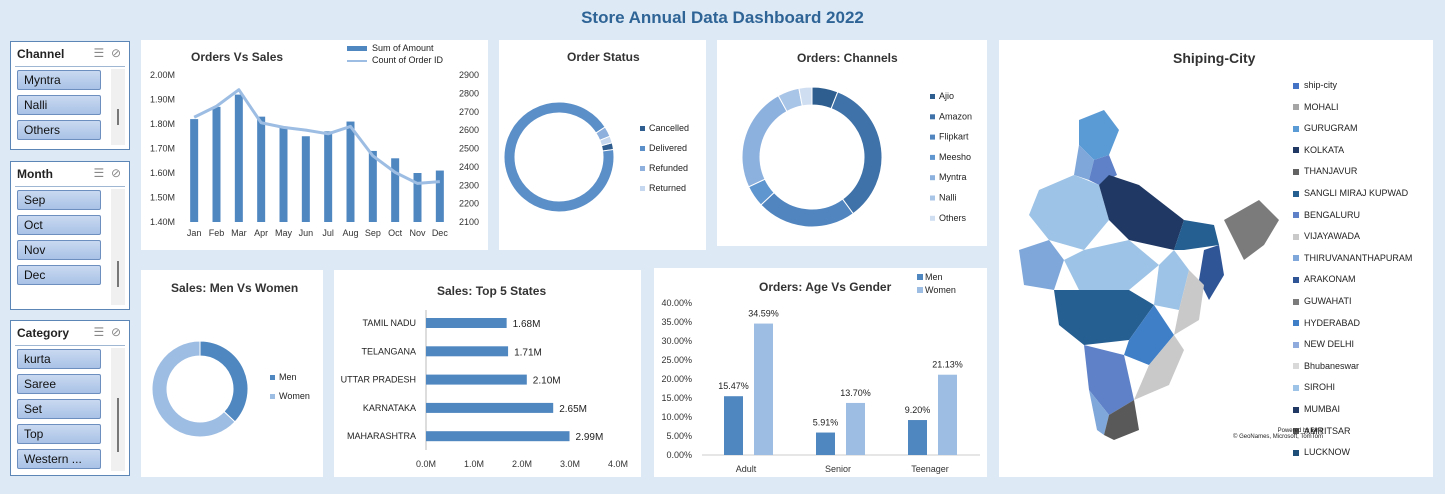 Image resolution: width=1445 pixels, height=494 pixels. I want to click on channel-slicer: Channel ☰ ⊘ Myntra Nalli Others, so click(70, 95).